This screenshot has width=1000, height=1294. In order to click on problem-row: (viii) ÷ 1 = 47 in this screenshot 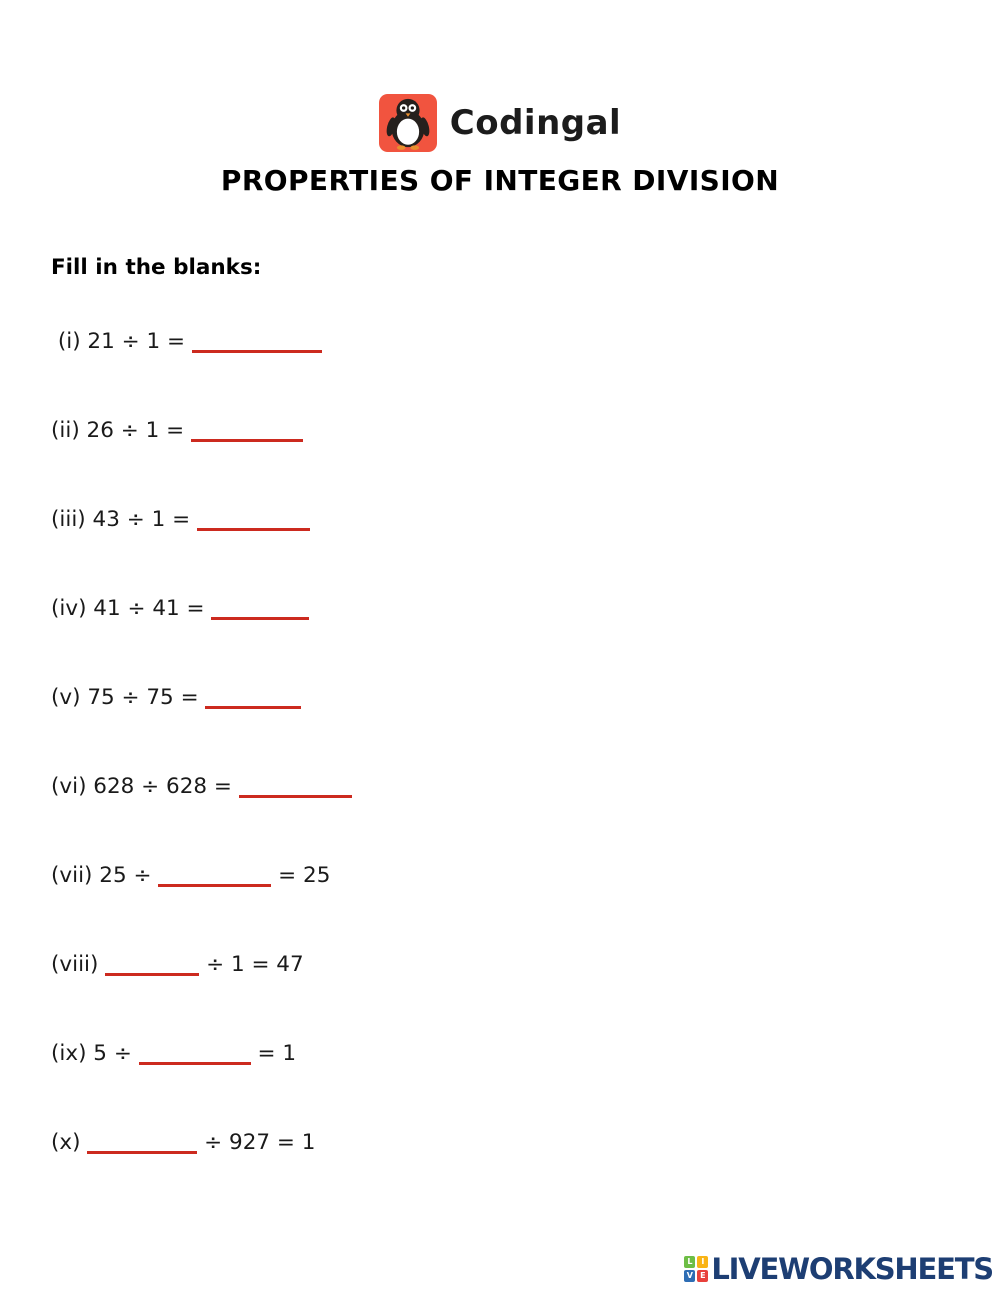, I will do `click(505, 995)`.